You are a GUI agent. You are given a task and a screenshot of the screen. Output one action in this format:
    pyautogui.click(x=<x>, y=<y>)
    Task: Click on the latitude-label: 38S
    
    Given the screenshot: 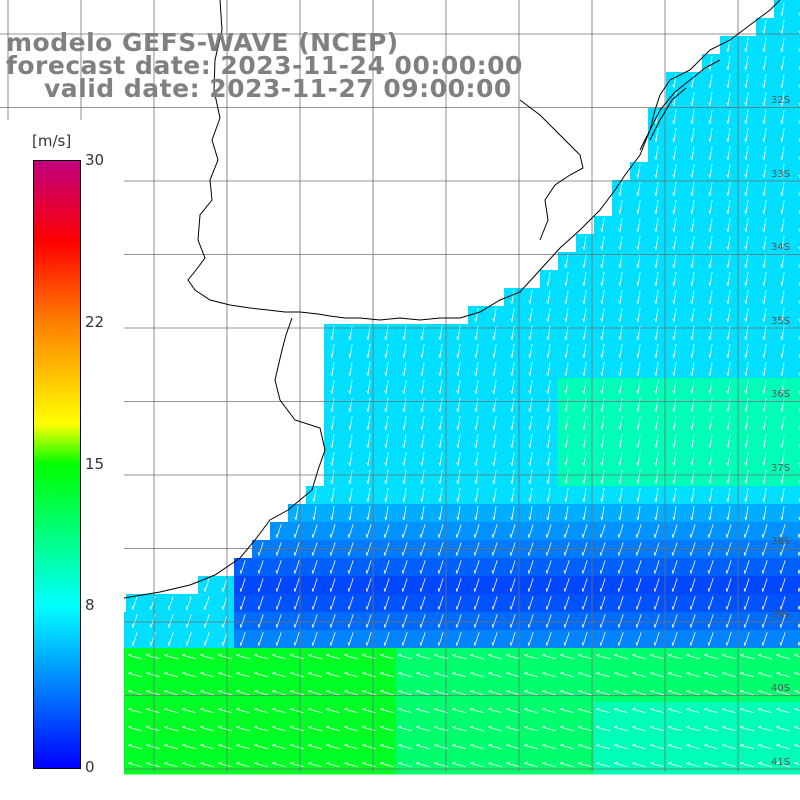 What is the action you would take?
    pyautogui.click(x=781, y=541)
    